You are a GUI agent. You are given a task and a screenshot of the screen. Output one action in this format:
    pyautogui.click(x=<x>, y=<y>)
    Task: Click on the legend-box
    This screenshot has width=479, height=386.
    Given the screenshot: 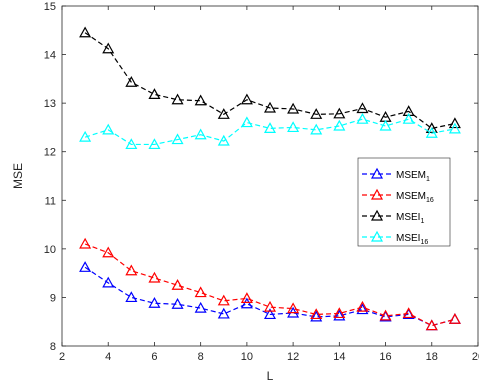 What is the action you would take?
    pyautogui.click(x=404, y=202)
    